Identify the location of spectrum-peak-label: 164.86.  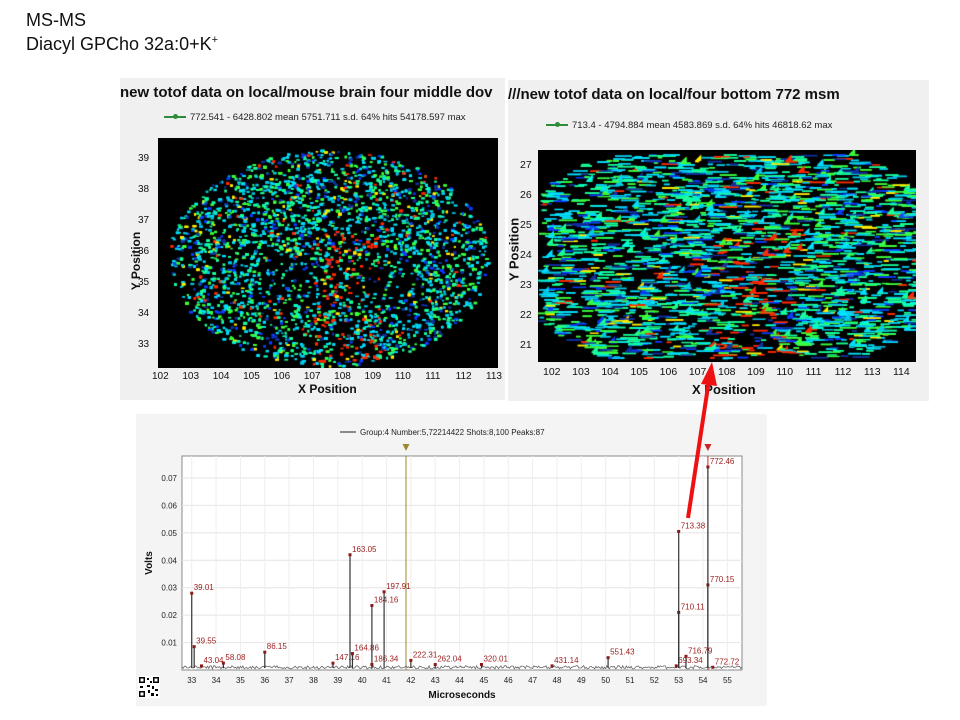
(366, 648).